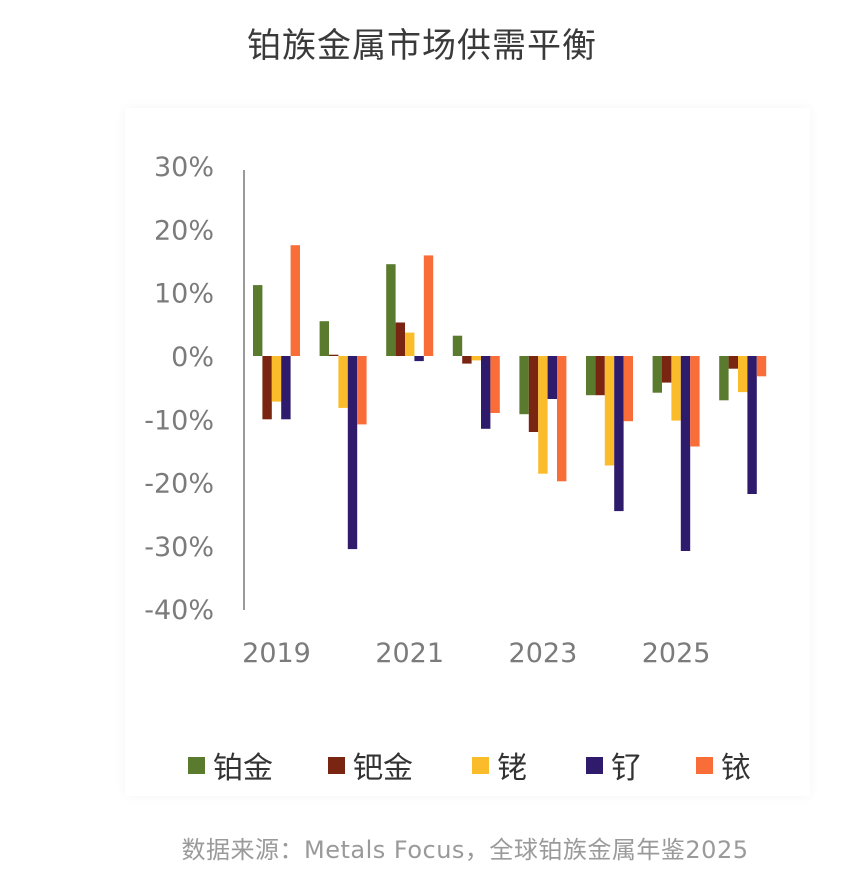  I want to click on legend-label: 铑, so click(512, 768).